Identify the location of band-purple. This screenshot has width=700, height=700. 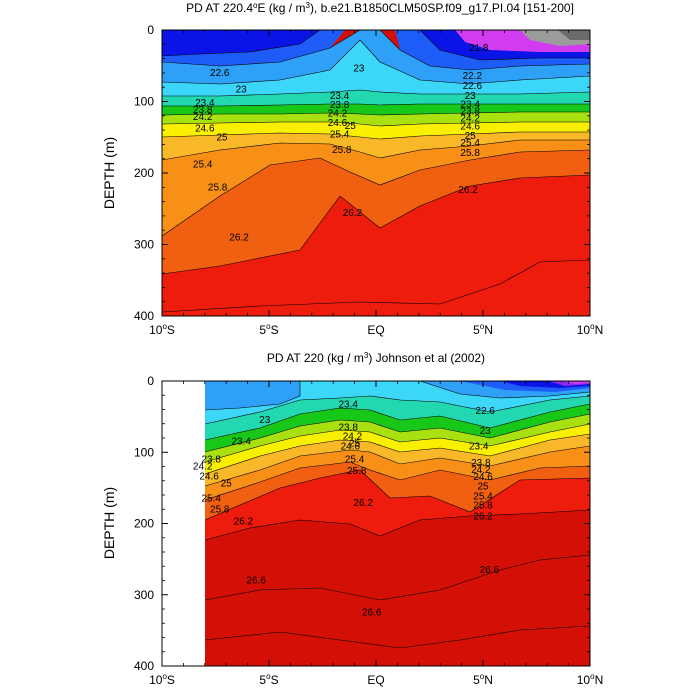
(576, 382).